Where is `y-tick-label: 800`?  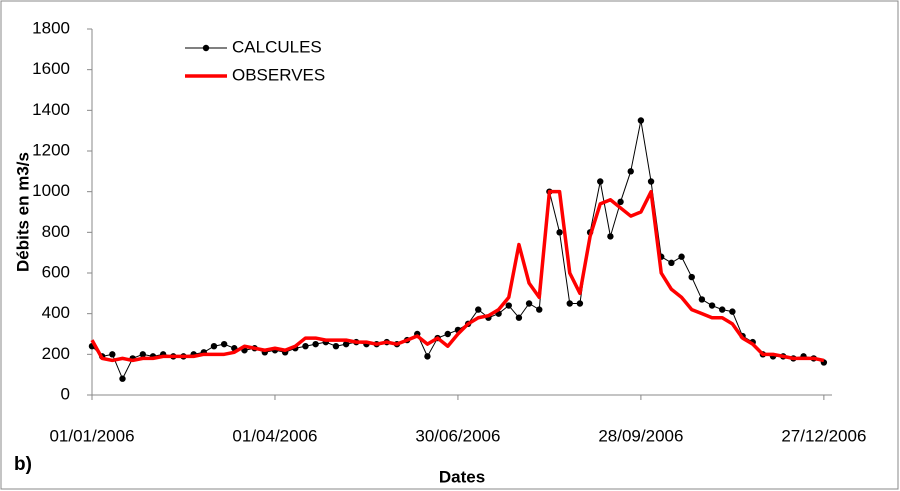 y-tick-label: 800 is located at coordinates (56, 231).